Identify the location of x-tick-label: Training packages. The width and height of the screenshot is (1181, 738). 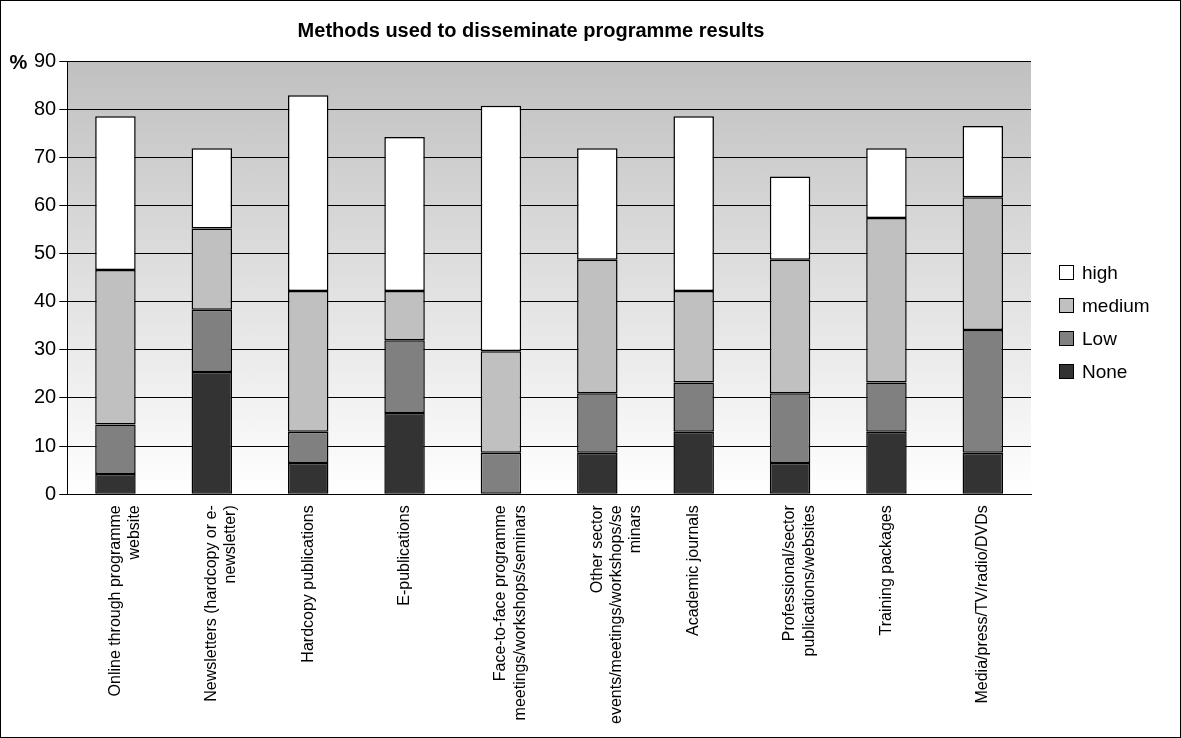
(885, 570).